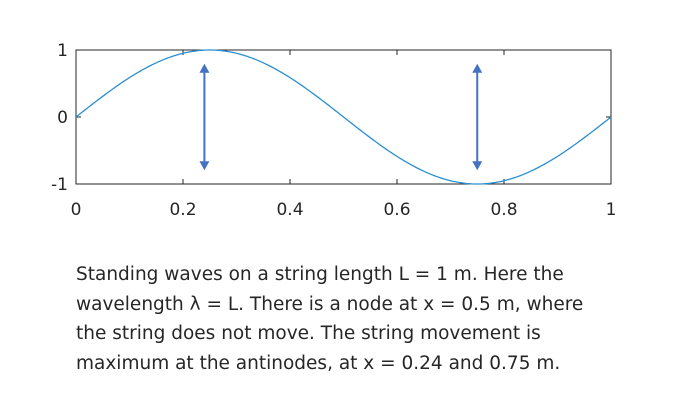  Describe the element at coordinates (76, 210) in the screenshot. I see `x-tick-label: 0` at that location.